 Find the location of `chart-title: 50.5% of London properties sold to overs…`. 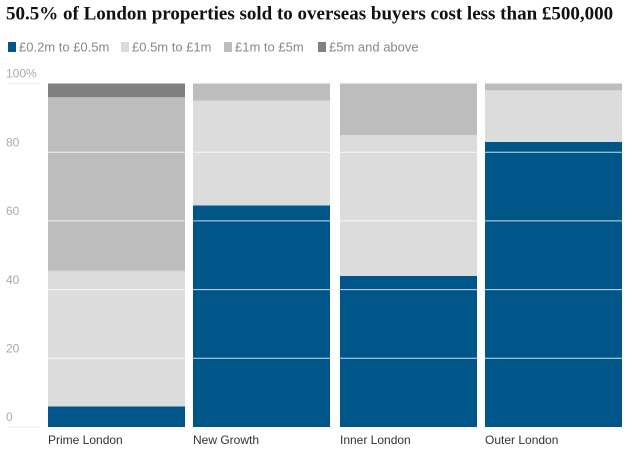

chart-title: 50.5% of London properties sold to overs… is located at coordinates (309, 13).